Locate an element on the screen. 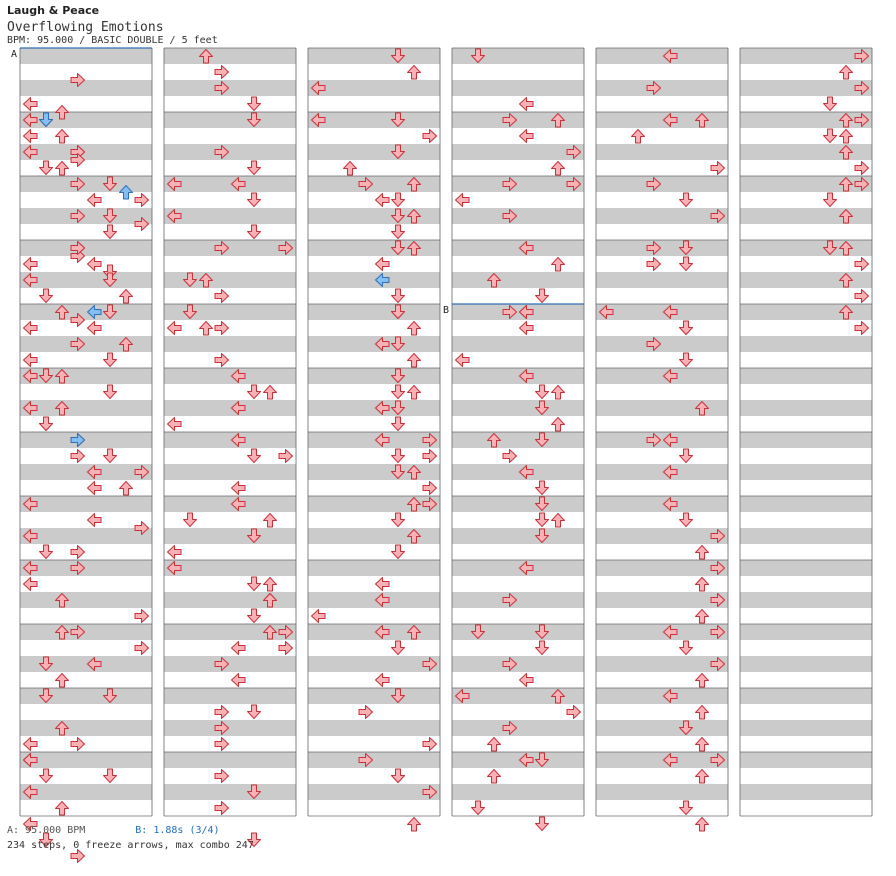  bpm-legend: A: 95.000 BPM B: 1.88s (3/4) is located at coordinates (113, 830).